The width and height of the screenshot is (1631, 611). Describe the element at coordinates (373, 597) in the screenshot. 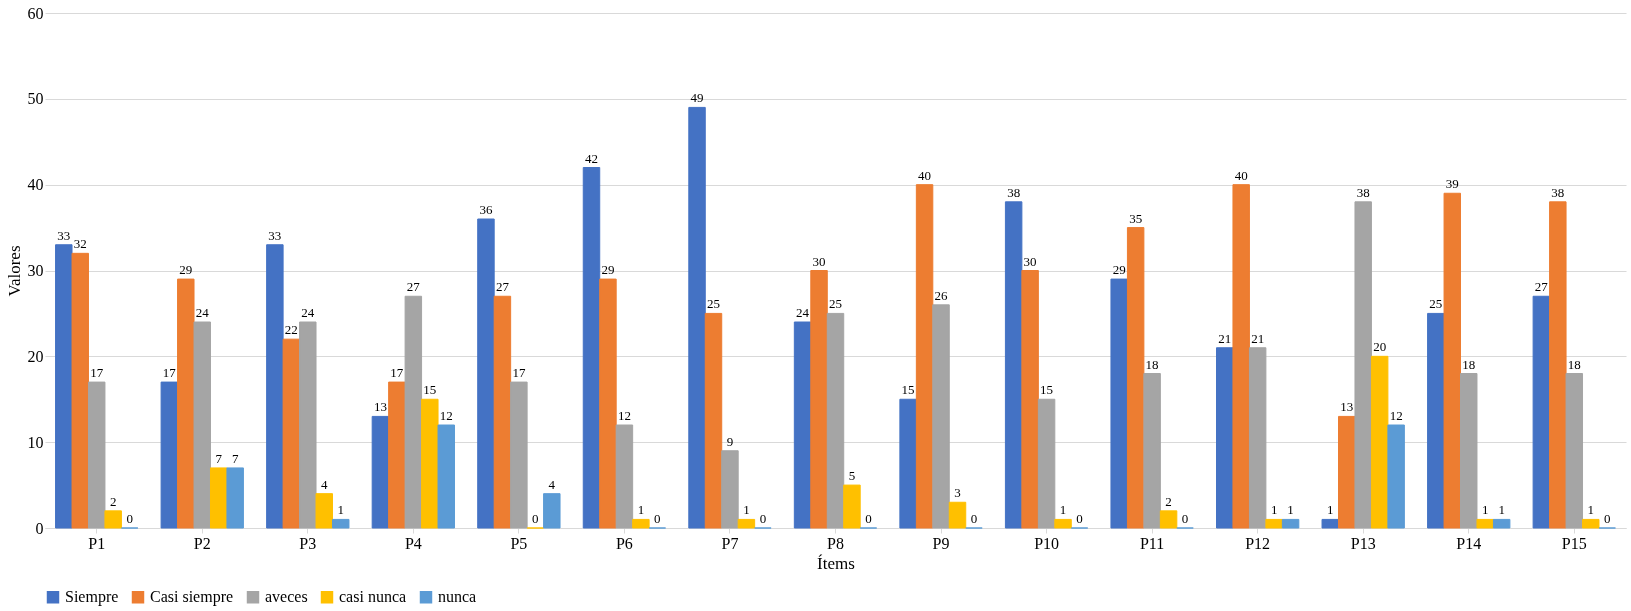

I see `legend-label: casi nunca` at that location.